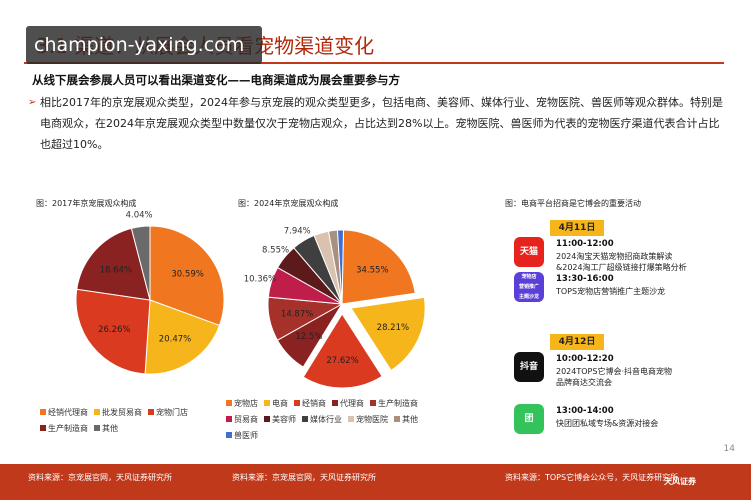 The image size is (751, 500). I want to click on legend-label: 贸易商, so click(246, 419).